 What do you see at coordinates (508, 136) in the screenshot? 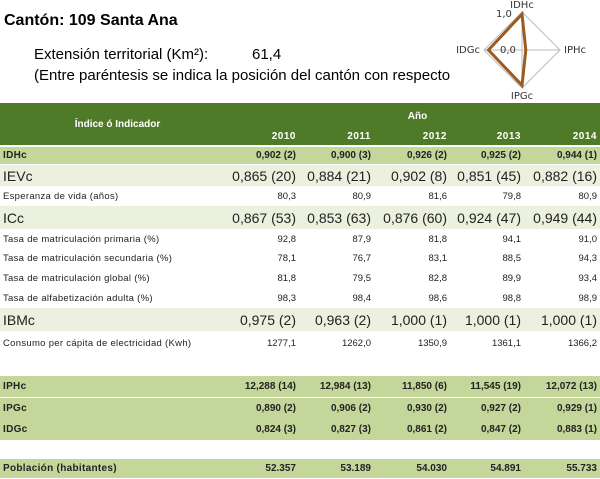
I see `year-label: 2013` at bounding box center [508, 136].